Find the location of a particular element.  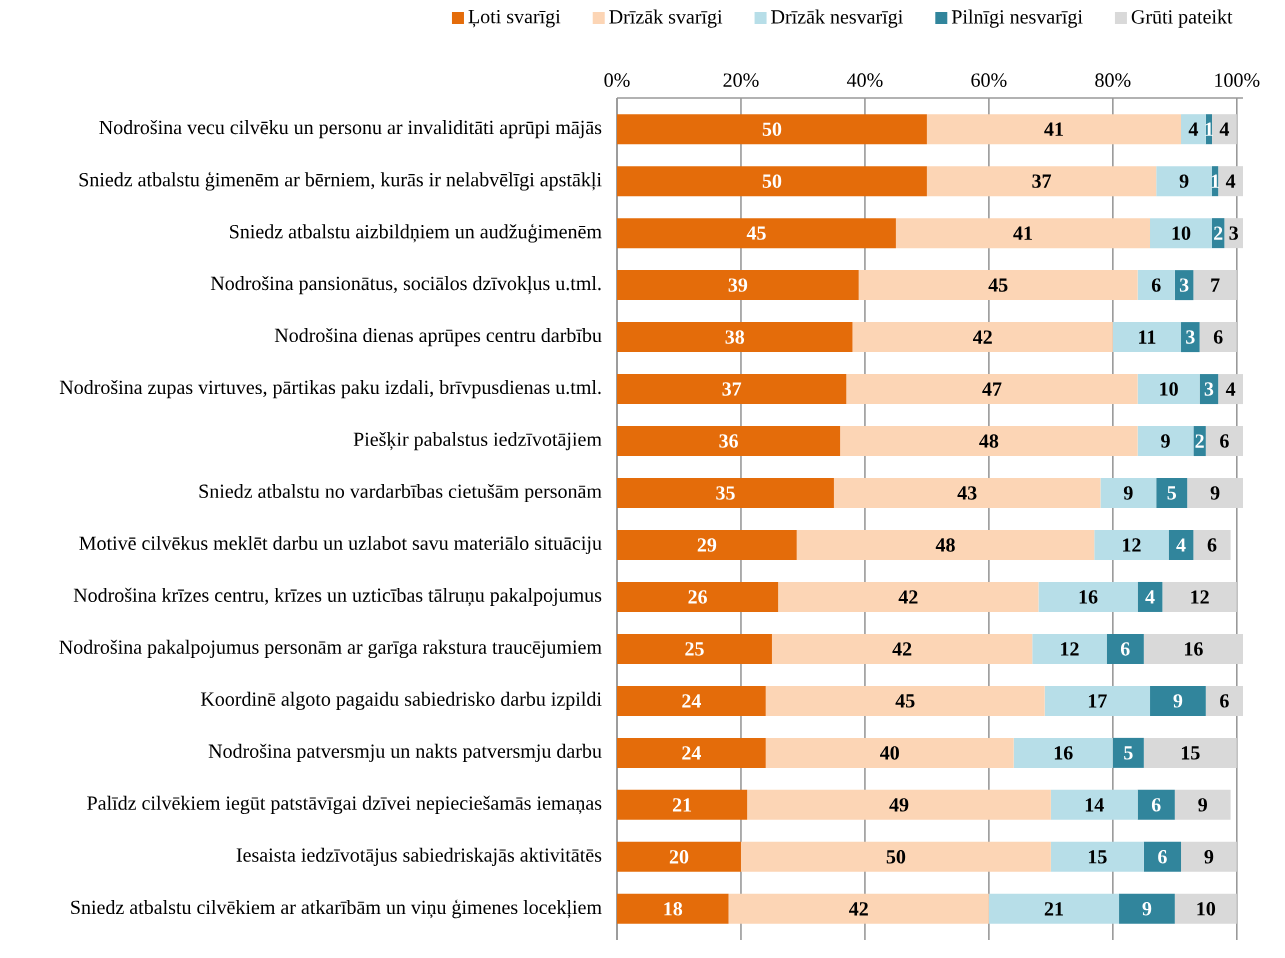

y-tick-label: Iesaista iedzīvotājus sabiedriskajās aktivitātēs is located at coordinates (419, 856).